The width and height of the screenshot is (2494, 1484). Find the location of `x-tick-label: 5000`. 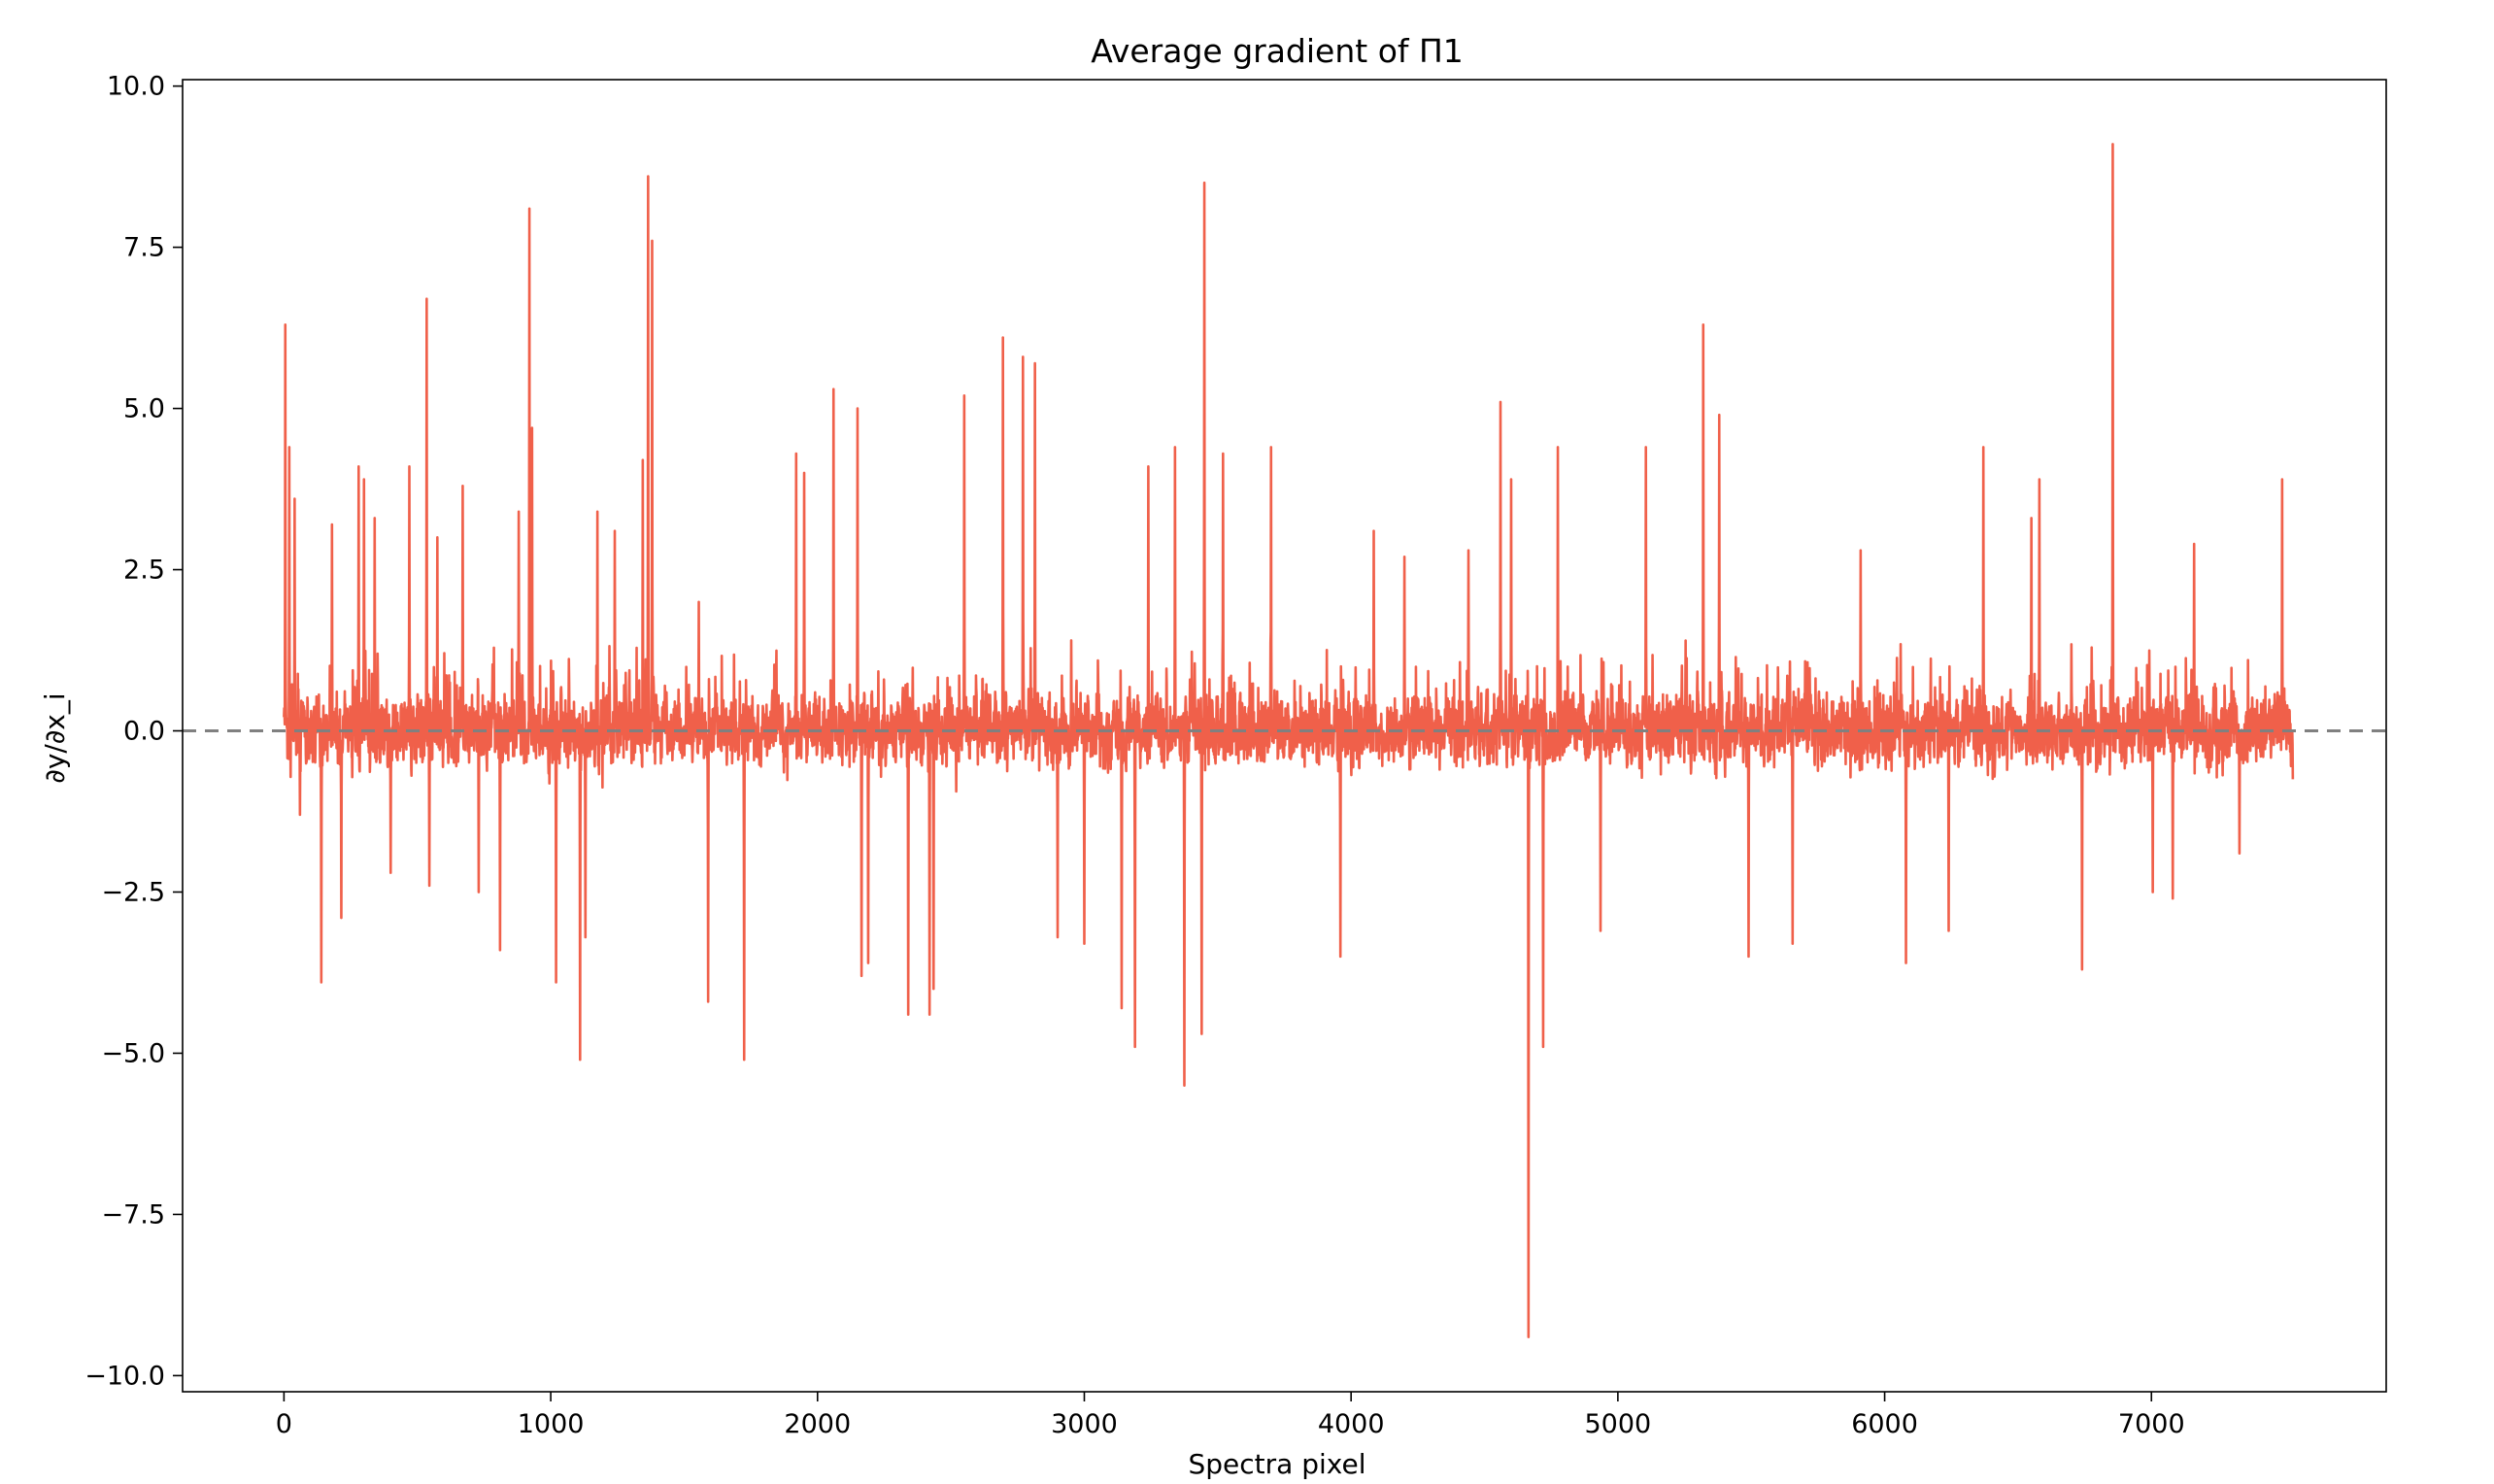

x-tick-label: 5000 is located at coordinates (1618, 1424).